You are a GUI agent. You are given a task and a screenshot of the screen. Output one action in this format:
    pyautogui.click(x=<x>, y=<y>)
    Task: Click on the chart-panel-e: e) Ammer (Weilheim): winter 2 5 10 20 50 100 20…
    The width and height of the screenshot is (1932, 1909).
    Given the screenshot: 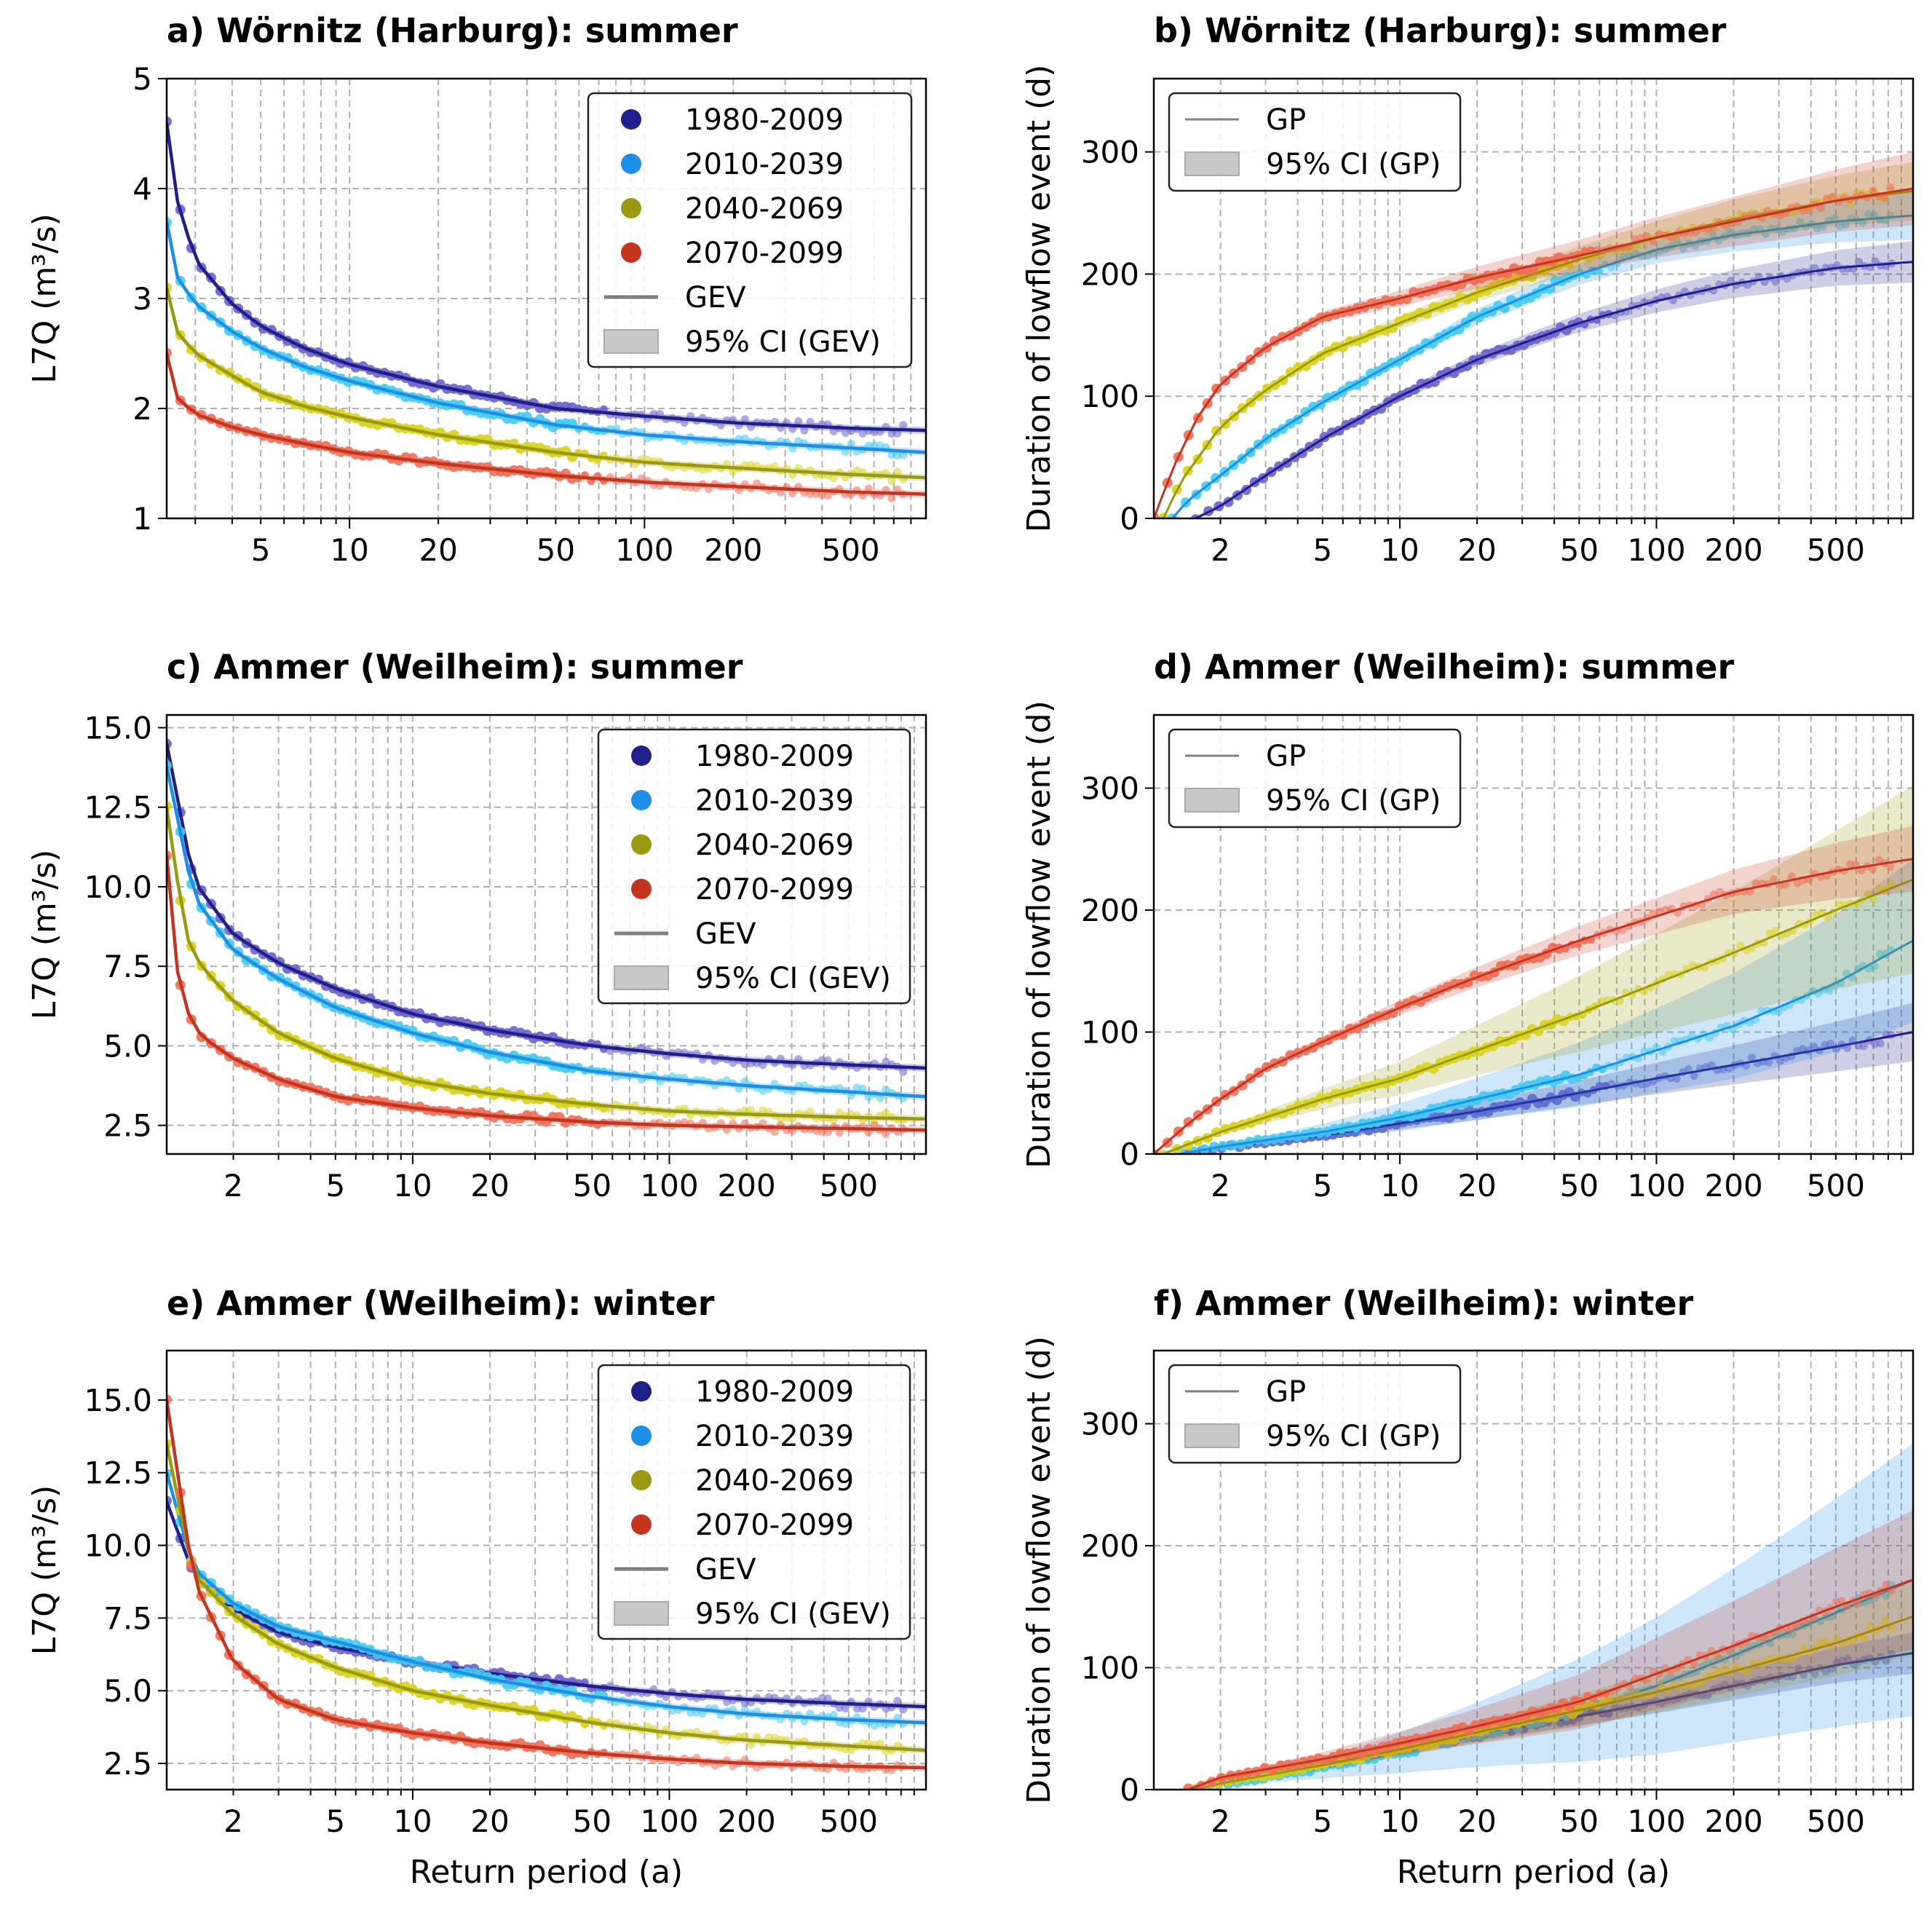 What is the action you would take?
    pyautogui.click(x=477, y=1588)
    